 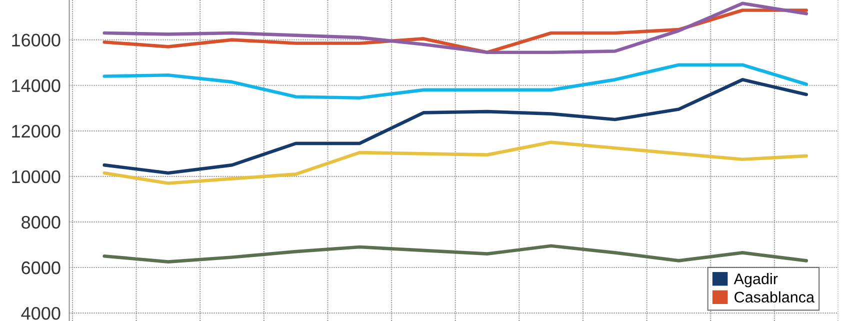 What do you see at coordinates (41, 267) in the screenshot?
I see `y-tick-label: 6000` at bounding box center [41, 267].